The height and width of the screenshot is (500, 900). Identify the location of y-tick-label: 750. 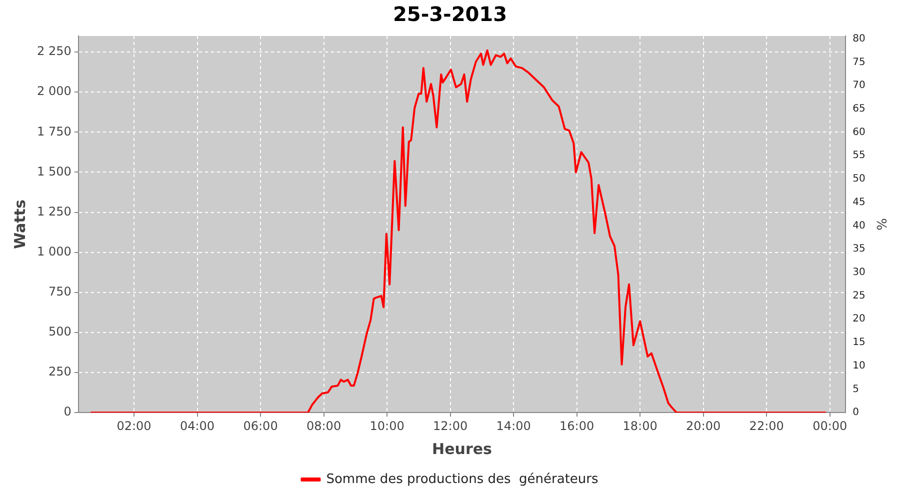
(60, 291).